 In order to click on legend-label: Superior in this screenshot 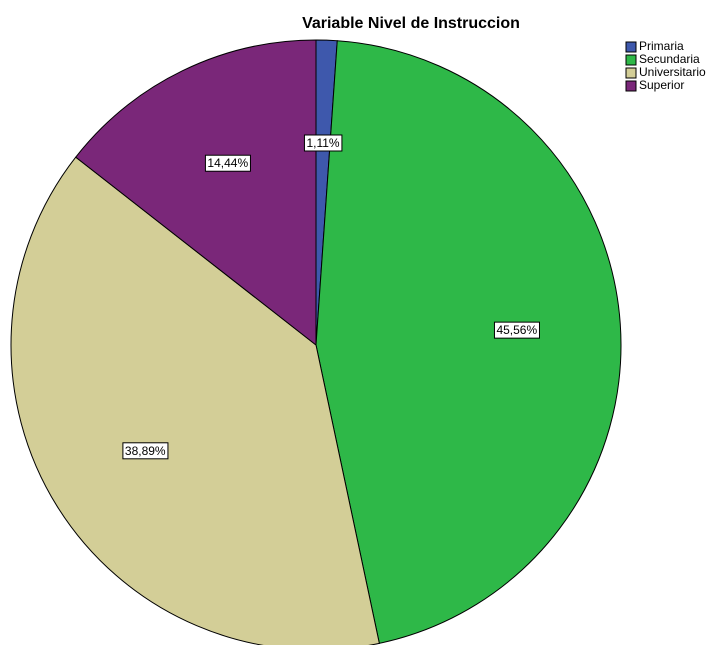, I will do `click(661, 85)`.